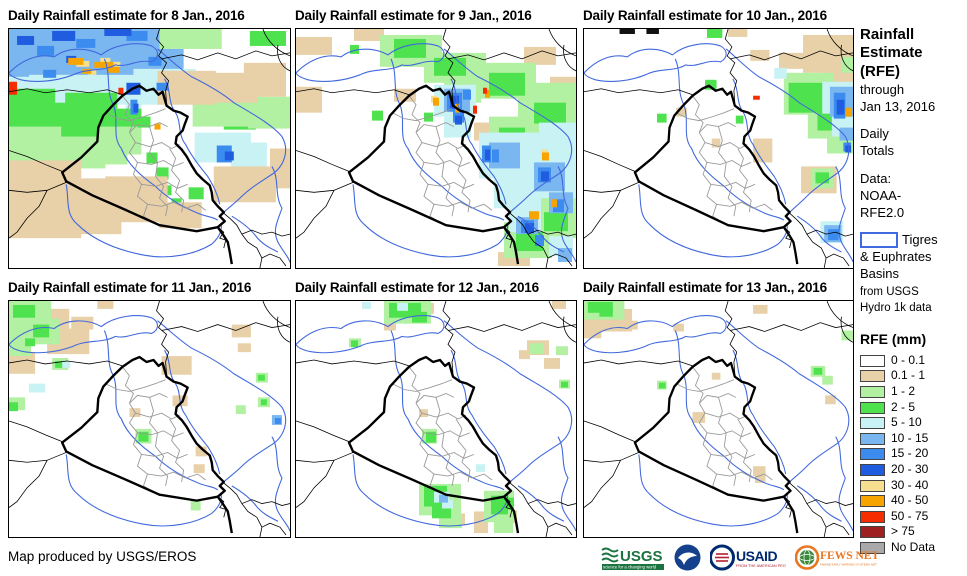 This screenshot has width=967, height=576. Describe the element at coordinates (920, 239) in the screenshot. I see `basin-legend-label: Tigres` at that location.